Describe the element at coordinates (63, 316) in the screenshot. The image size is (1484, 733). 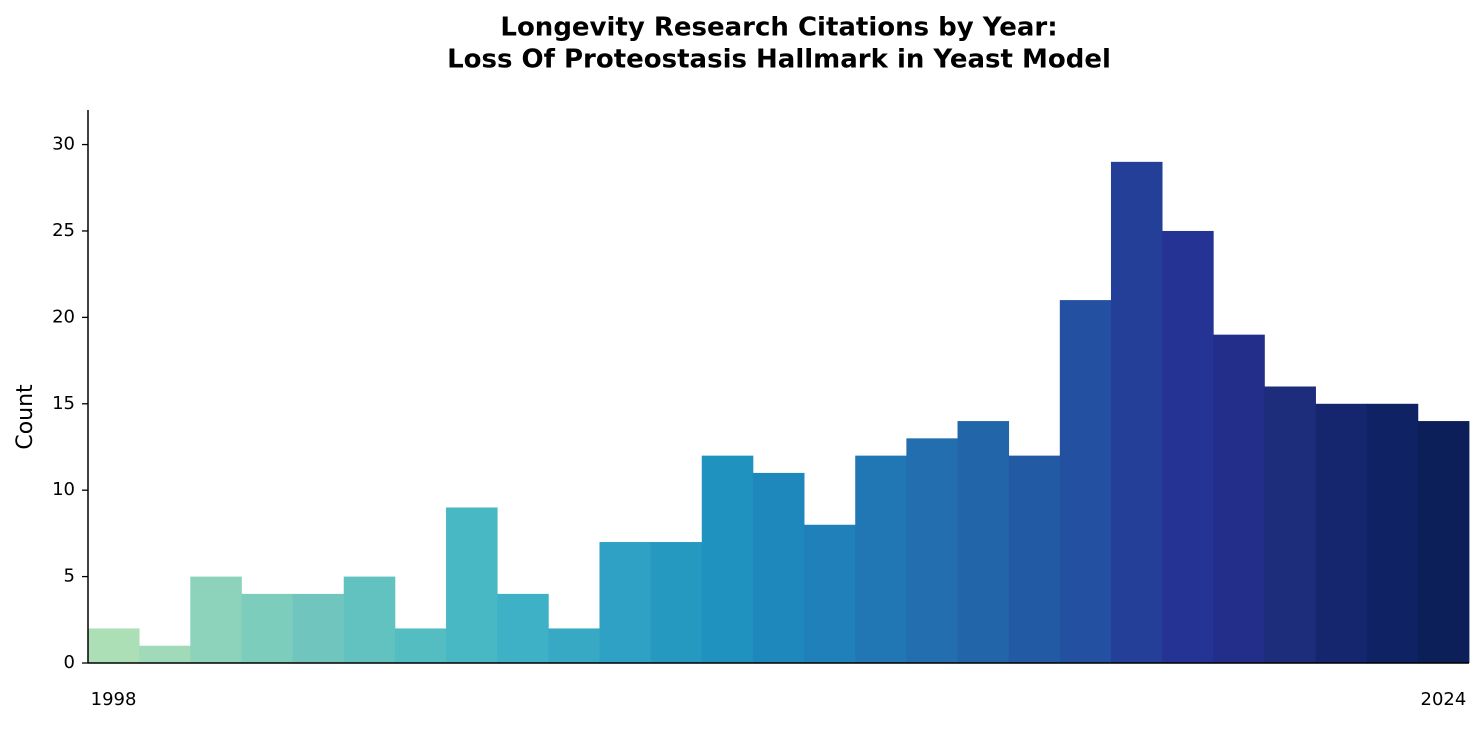
I see `y-tick-label: 20` at that location.